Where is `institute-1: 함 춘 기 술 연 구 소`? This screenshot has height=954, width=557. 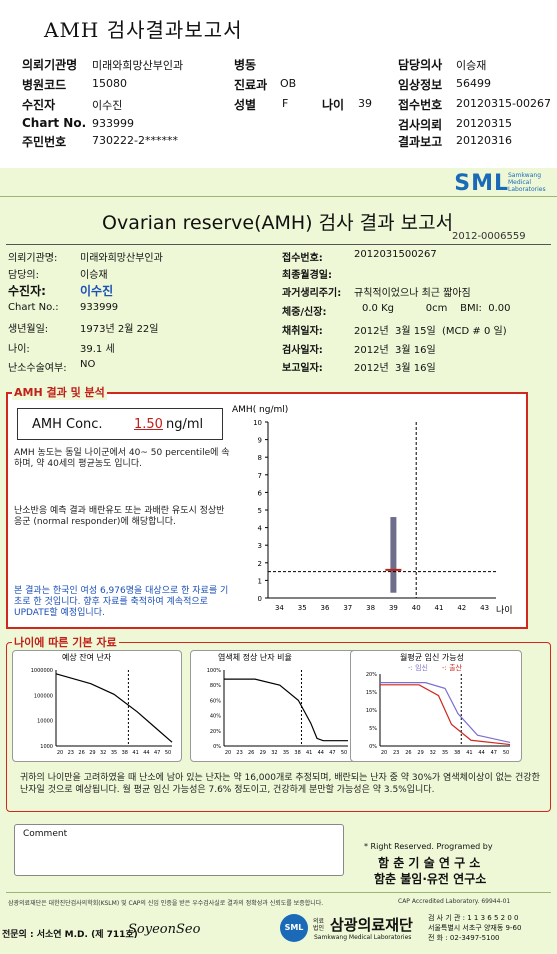
institute-1: 함 춘 기 술 연 구 소 is located at coordinates (429, 863).